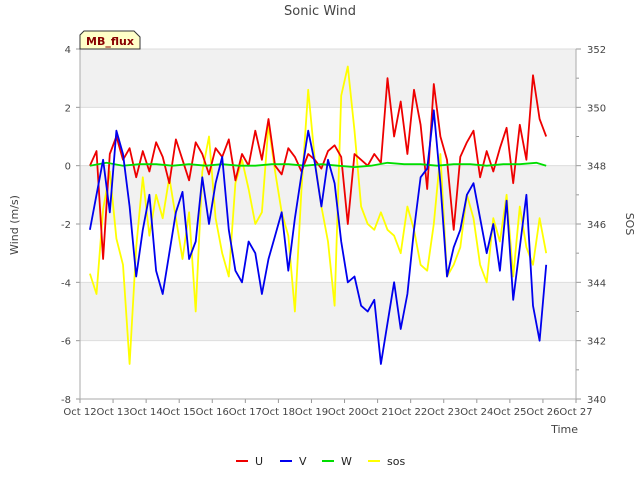 The image size is (640, 484). Describe the element at coordinates (596, 342) in the screenshot. I see `y2-tick-label: 342` at that location.